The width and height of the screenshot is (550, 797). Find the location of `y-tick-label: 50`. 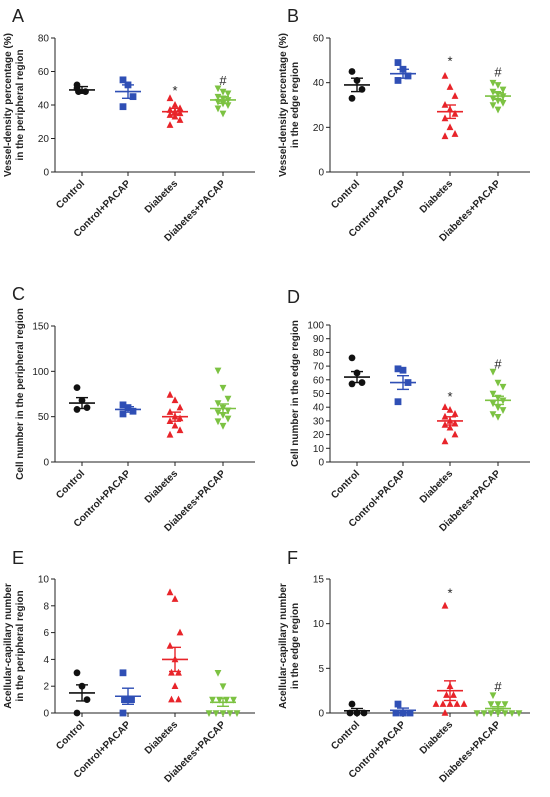

y-tick-label: 50 is located at coordinates (44, 417).